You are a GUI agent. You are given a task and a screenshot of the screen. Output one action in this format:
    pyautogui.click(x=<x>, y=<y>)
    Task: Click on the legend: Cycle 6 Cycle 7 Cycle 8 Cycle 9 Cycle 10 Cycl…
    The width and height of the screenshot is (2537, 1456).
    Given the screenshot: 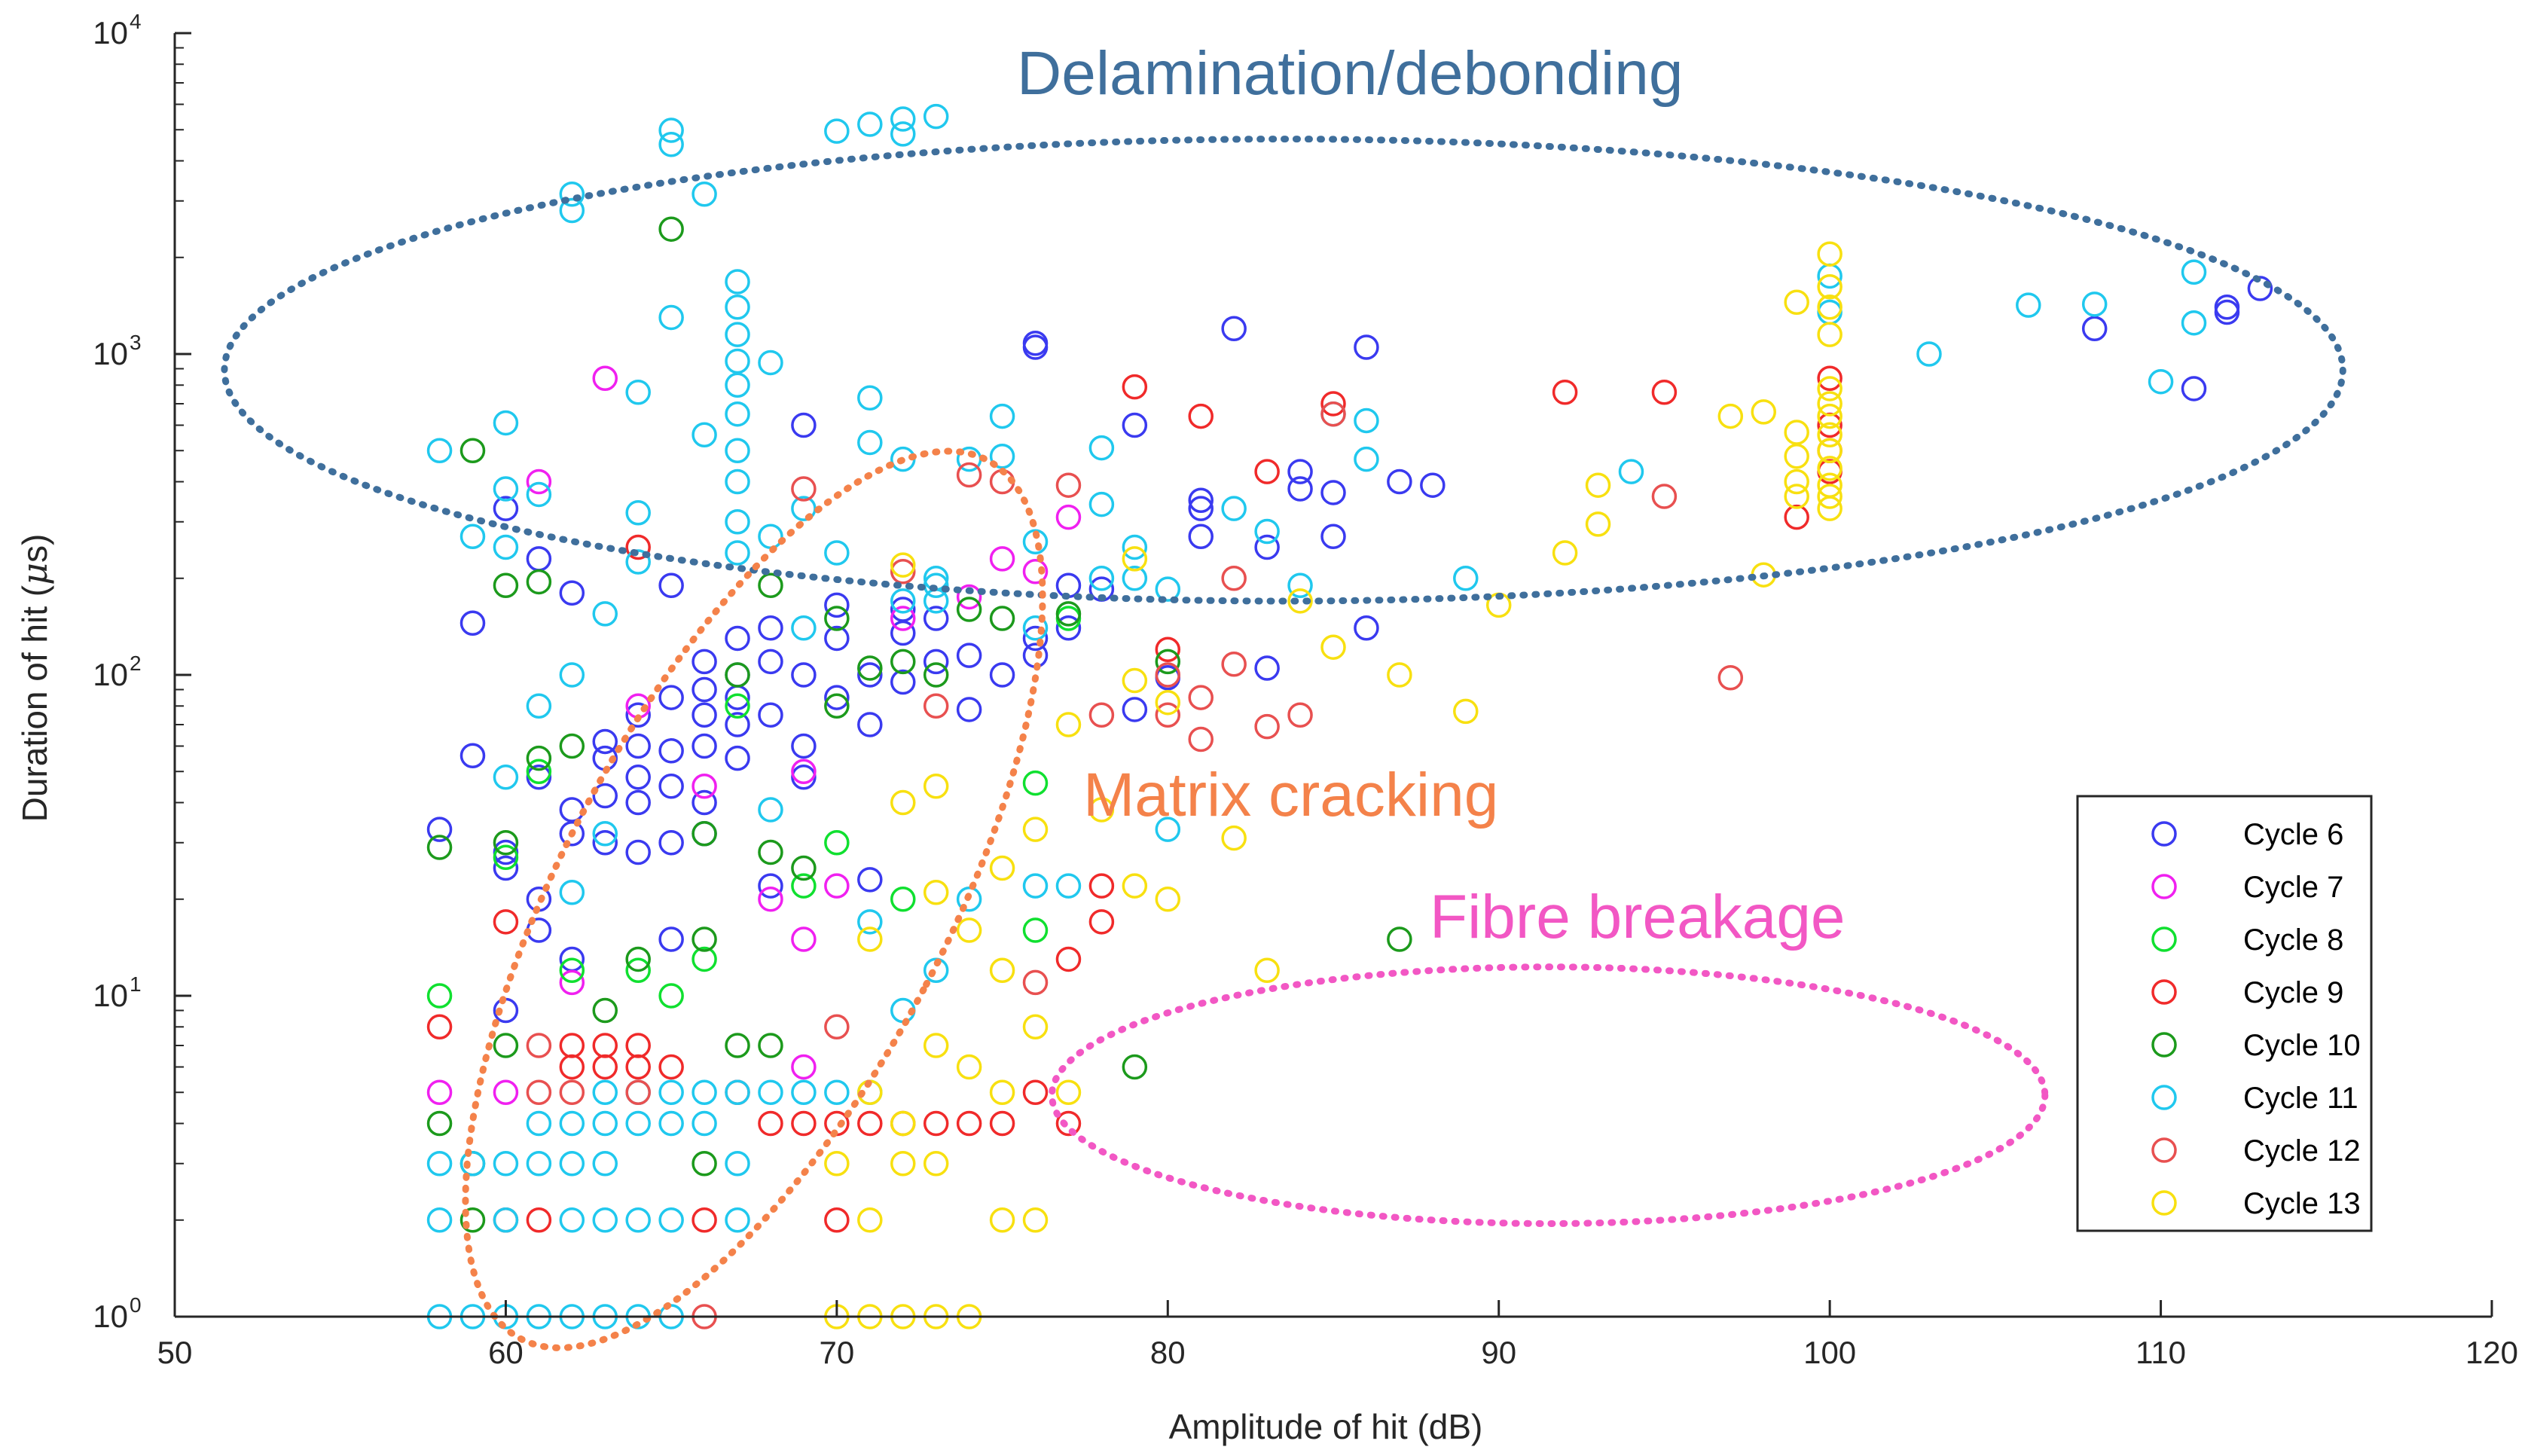 What is the action you would take?
    pyautogui.click(x=2224, y=1013)
    